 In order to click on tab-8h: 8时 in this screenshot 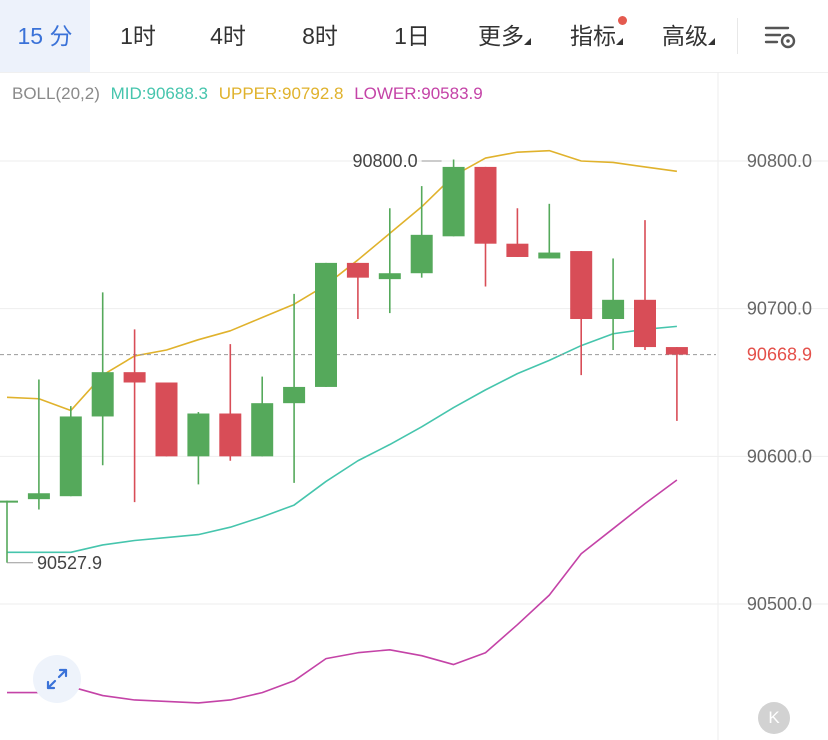, I will do `click(320, 36)`.